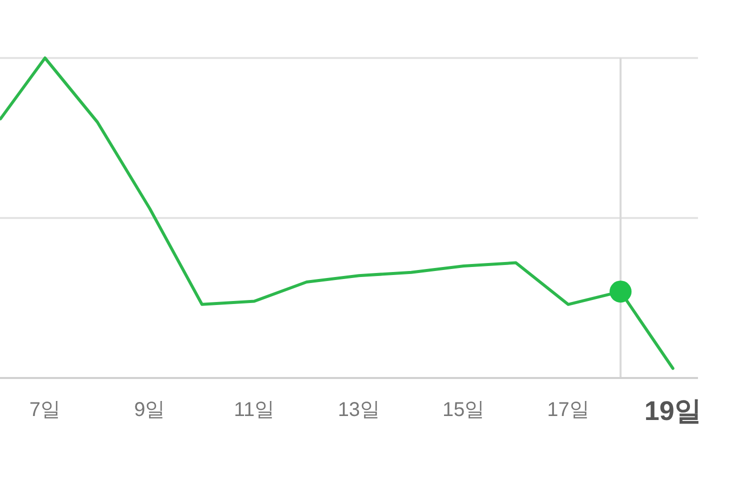 The image size is (743, 482). What do you see at coordinates (150, 410) in the screenshot?
I see `x-tick-label: 9일` at bounding box center [150, 410].